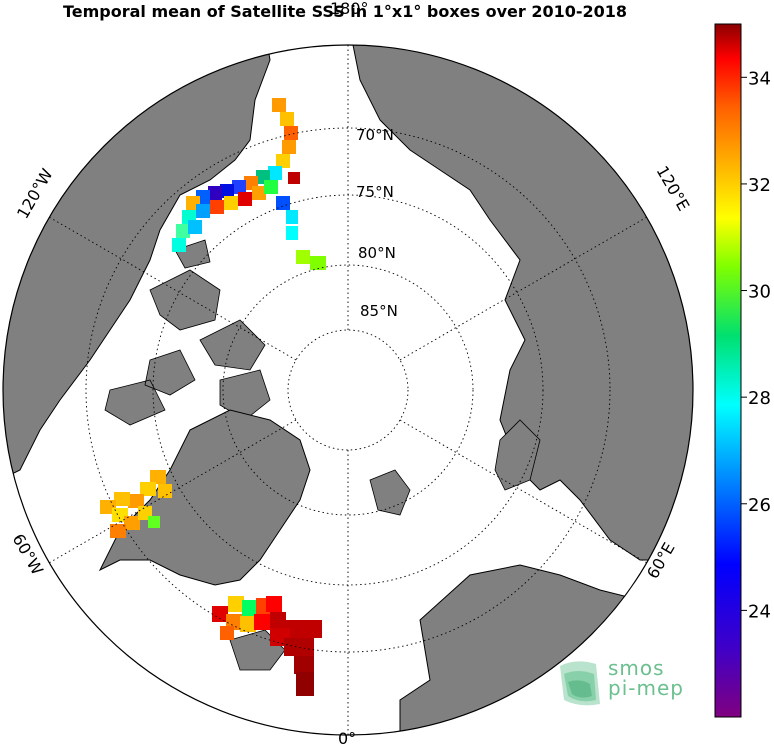  I want to click on colorbar: 34 32 30 28 26 24, so click(742, 370).